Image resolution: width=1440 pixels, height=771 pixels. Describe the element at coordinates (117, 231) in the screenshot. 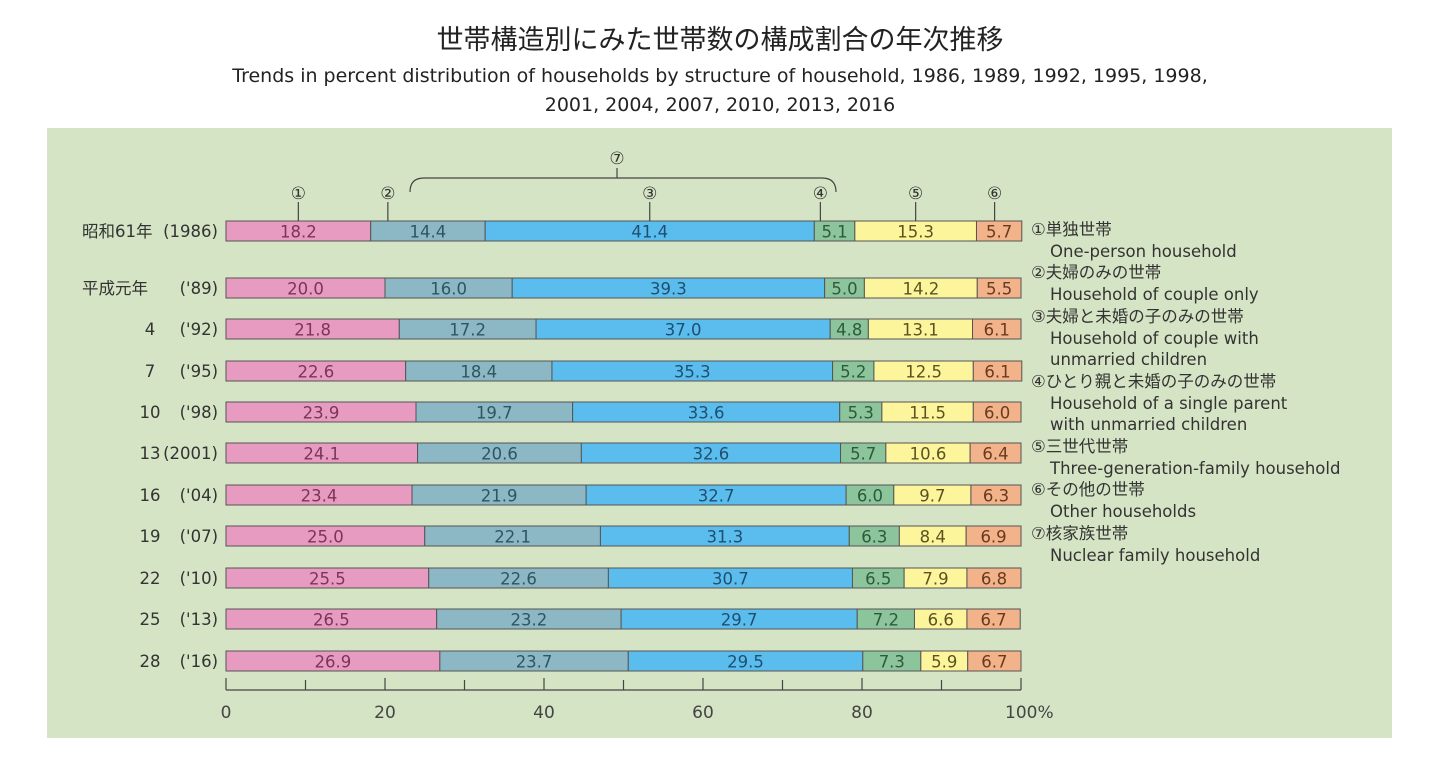

I see `category-era-label: 昭和61年` at that location.